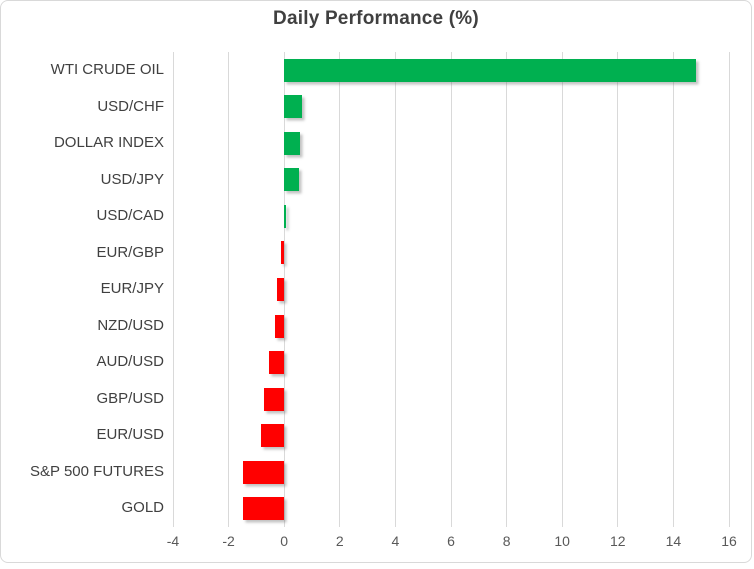  What do you see at coordinates (264, 472) in the screenshot?
I see `bar-s-p-500-futures` at bounding box center [264, 472].